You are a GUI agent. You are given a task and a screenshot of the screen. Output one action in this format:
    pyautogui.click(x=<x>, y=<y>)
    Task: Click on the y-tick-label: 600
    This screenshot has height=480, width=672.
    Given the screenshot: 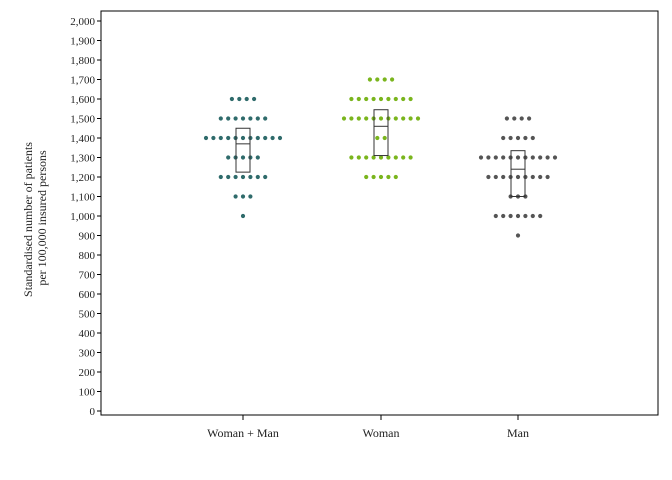 What is the action you would take?
    pyautogui.click(x=87, y=295)
    